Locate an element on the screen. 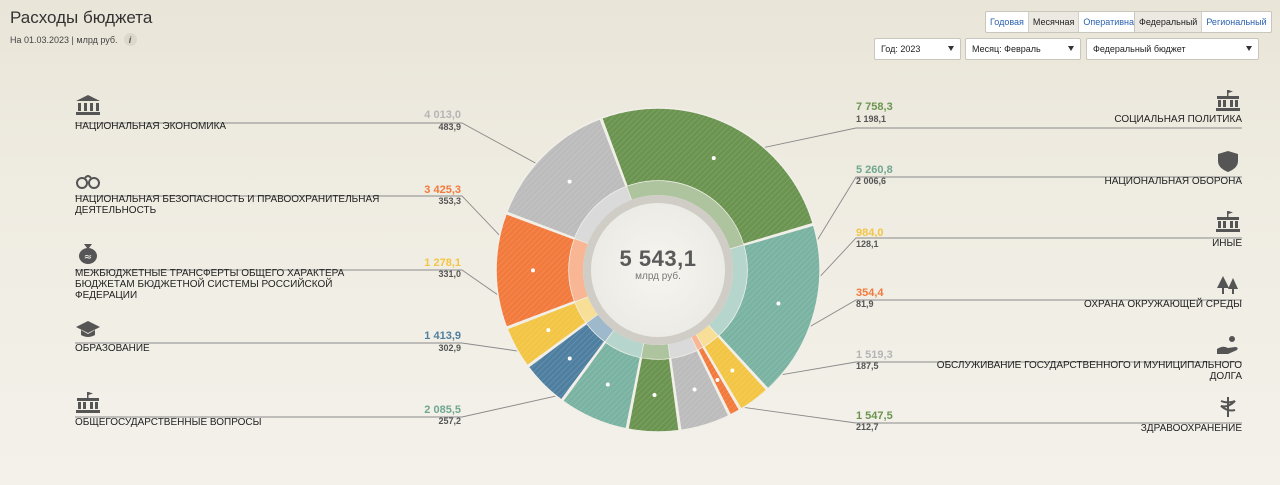  building-icon is located at coordinates (1228, 221).